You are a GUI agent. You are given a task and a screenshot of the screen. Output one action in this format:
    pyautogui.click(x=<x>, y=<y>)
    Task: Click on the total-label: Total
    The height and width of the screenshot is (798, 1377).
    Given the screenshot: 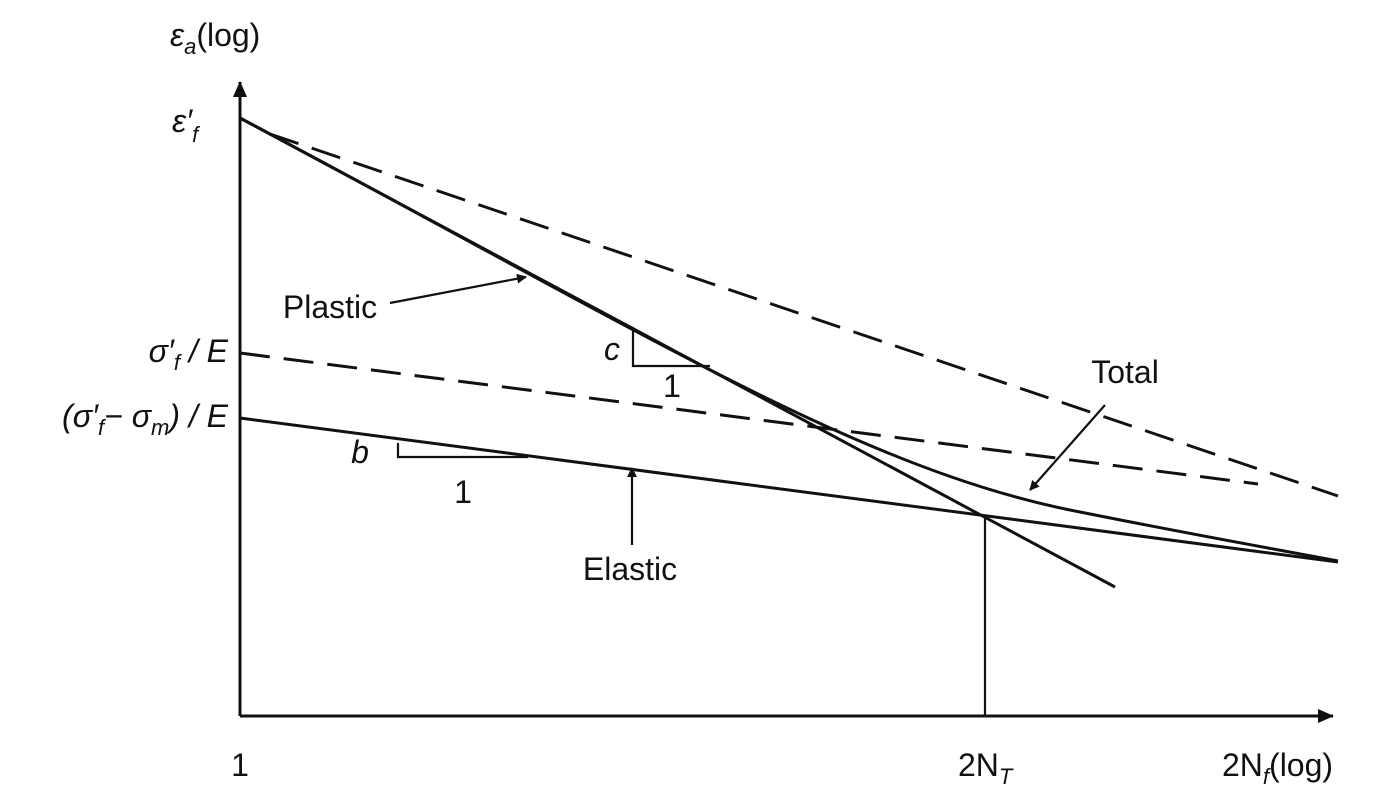 What is the action you would take?
    pyautogui.click(x=1125, y=372)
    